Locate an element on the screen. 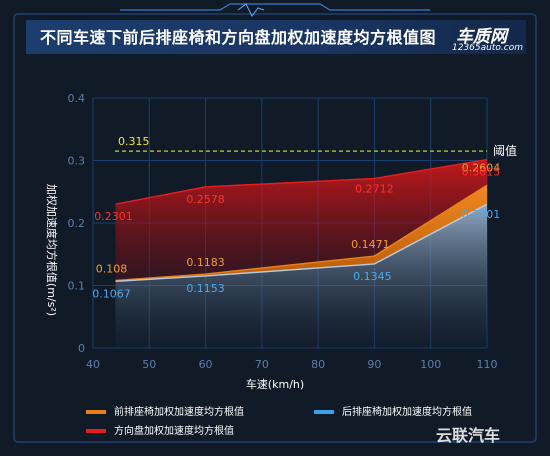  rear-data-label: 0.1067 is located at coordinates (111, 293).